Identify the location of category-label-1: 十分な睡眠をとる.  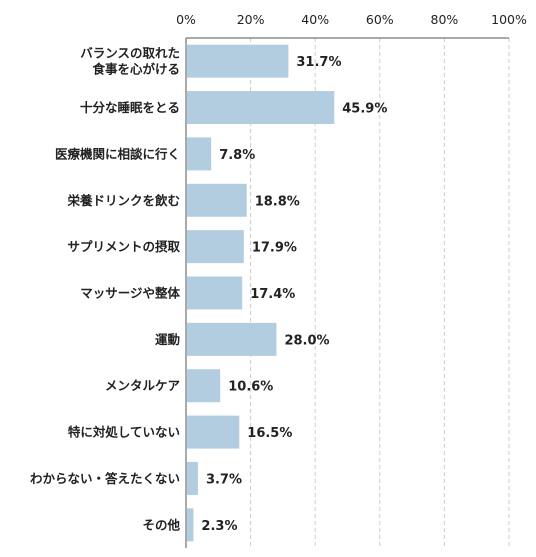
(130, 107).